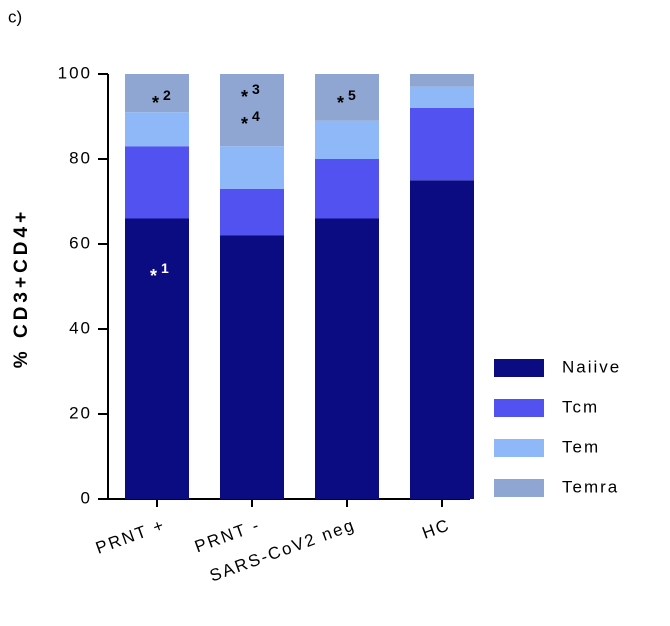 This screenshot has height=626, width=670. What do you see at coordinates (75, 72) in the screenshot?
I see `y-tick-label: 100` at bounding box center [75, 72].